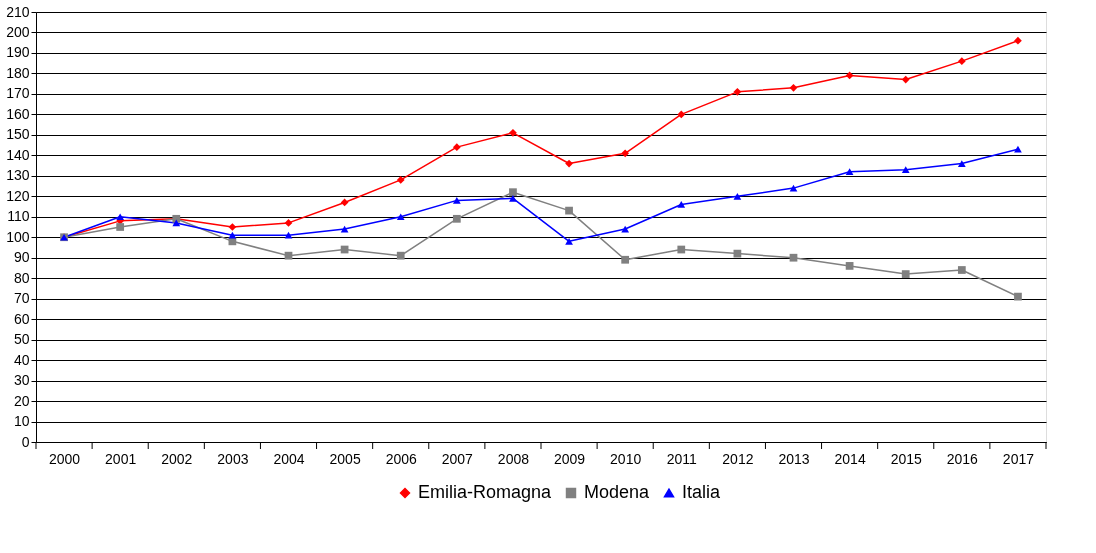 The width and height of the screenshot is (1096, 553). Describe the element at coordinates (121, 458) in the screenshot. I see `x-tick-label: 2001` at that location.